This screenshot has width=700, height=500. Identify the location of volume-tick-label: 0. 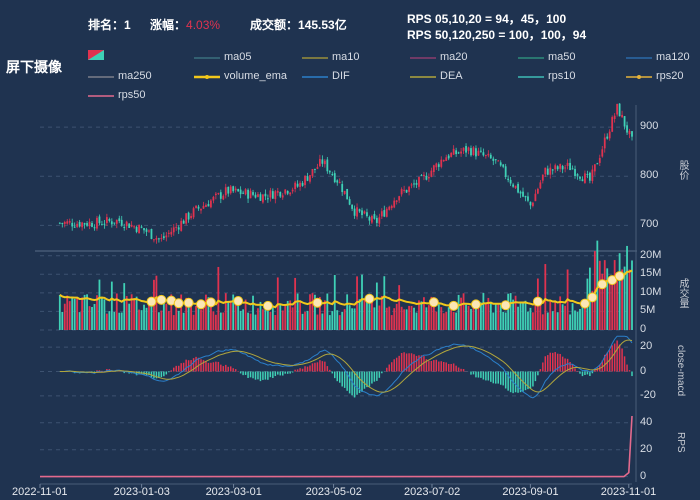
(643, 329).